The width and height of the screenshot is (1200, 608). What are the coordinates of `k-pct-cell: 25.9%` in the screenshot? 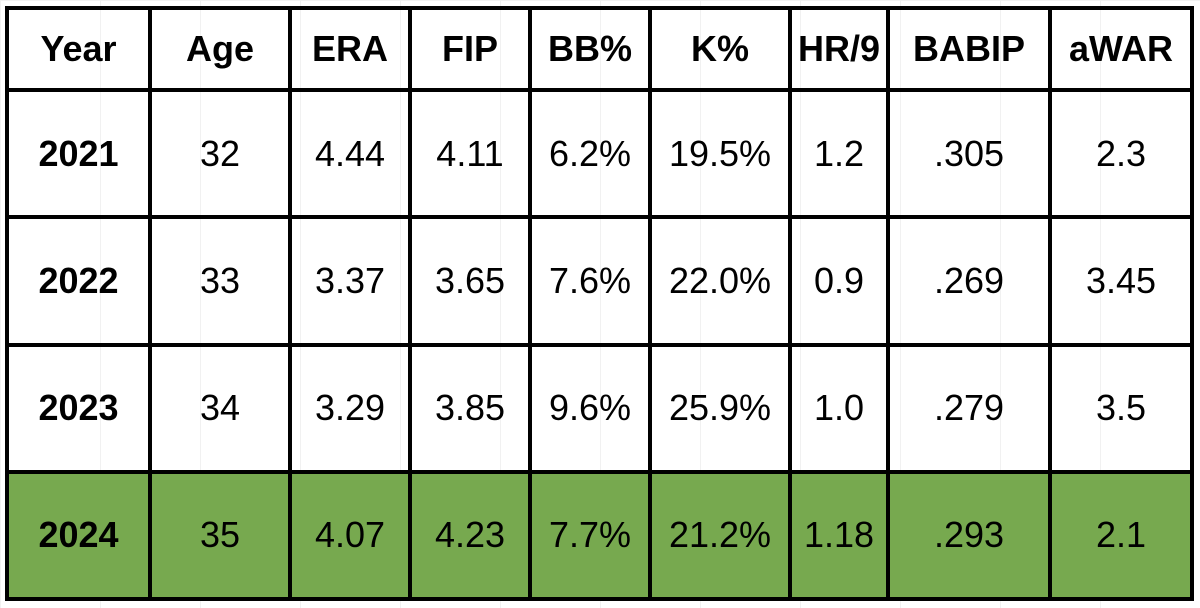 It's located at (720, 408).